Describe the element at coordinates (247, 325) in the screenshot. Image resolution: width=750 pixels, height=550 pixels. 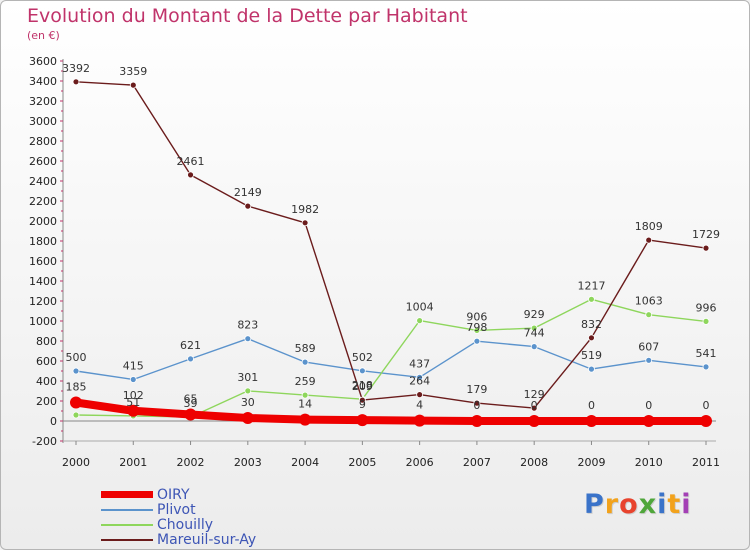
I see `data-label: 823` at that location.